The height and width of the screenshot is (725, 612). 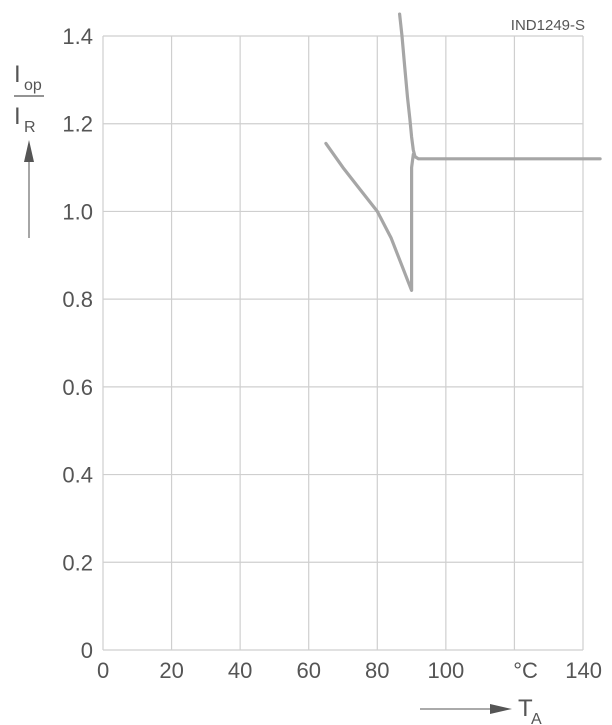 I want to click on y-label-denominator-sub: R, so click(x=30, y=127).